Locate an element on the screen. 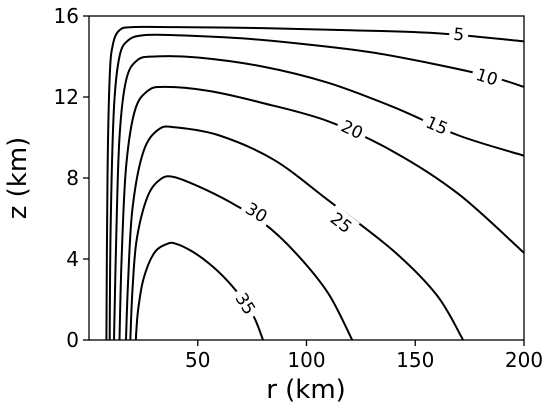 The image size is (550, 409). y-axis-ticks: 0 4 8 12 16 is located at coordinates (71, 178).